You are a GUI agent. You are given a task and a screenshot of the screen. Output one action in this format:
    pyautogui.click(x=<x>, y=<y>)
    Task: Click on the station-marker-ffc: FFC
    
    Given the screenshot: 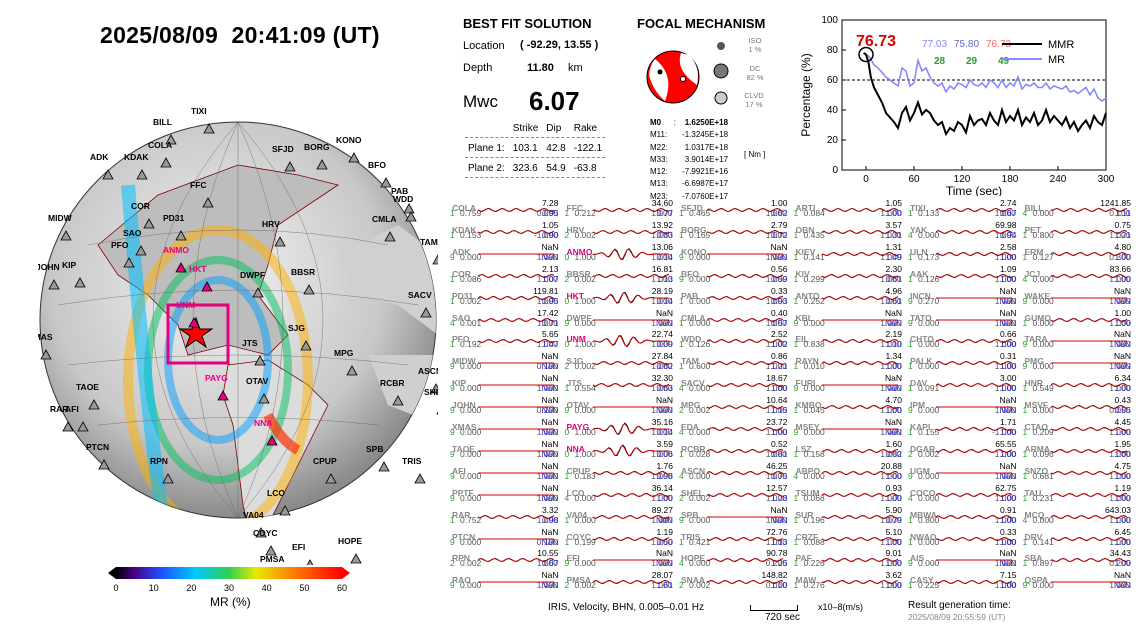 What is the action you would take?
    pyautogui.click(x=202, y=194)
    